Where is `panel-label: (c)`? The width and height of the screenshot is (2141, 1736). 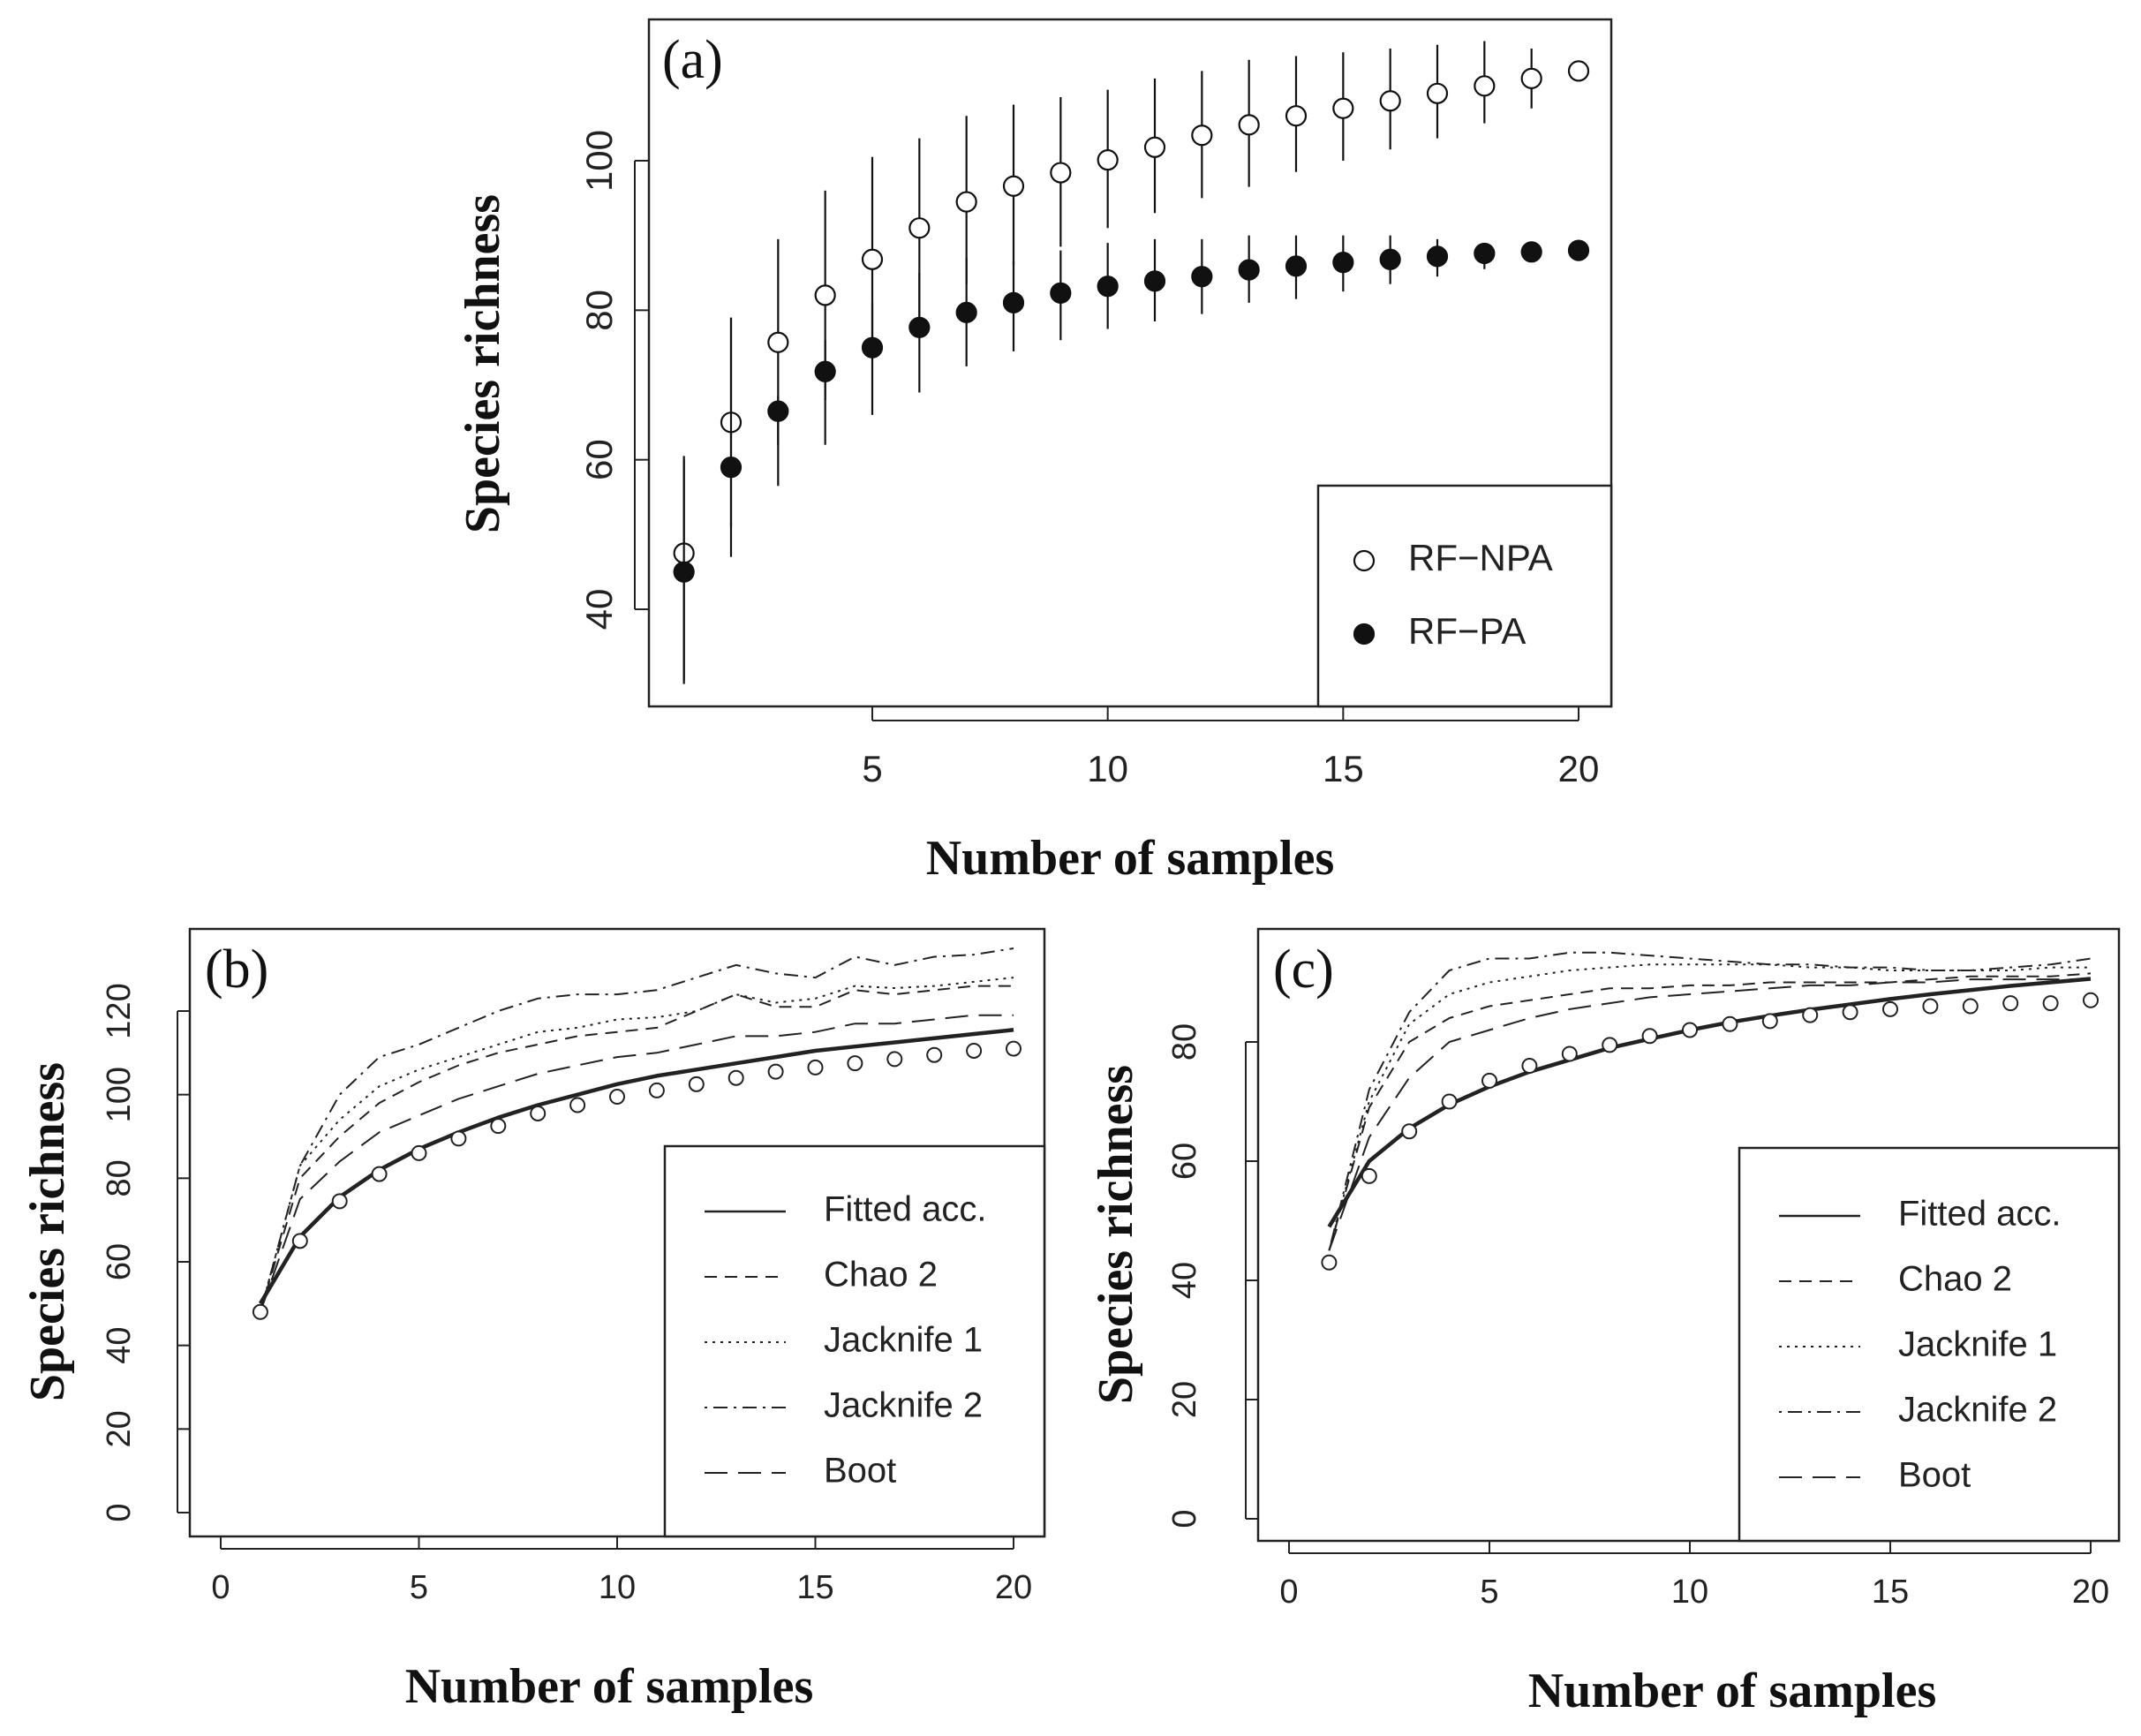 panel-label: (c) is located at coordinates (1303, 970).